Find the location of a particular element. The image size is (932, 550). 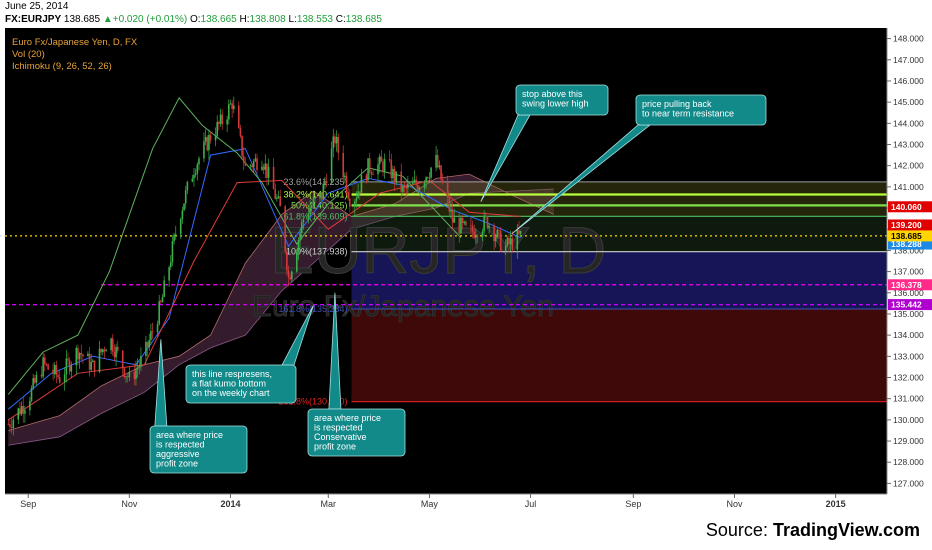

watermark: EURJPY, D Euro Fx/Japanese Yen is located at coordinates (429, 268).